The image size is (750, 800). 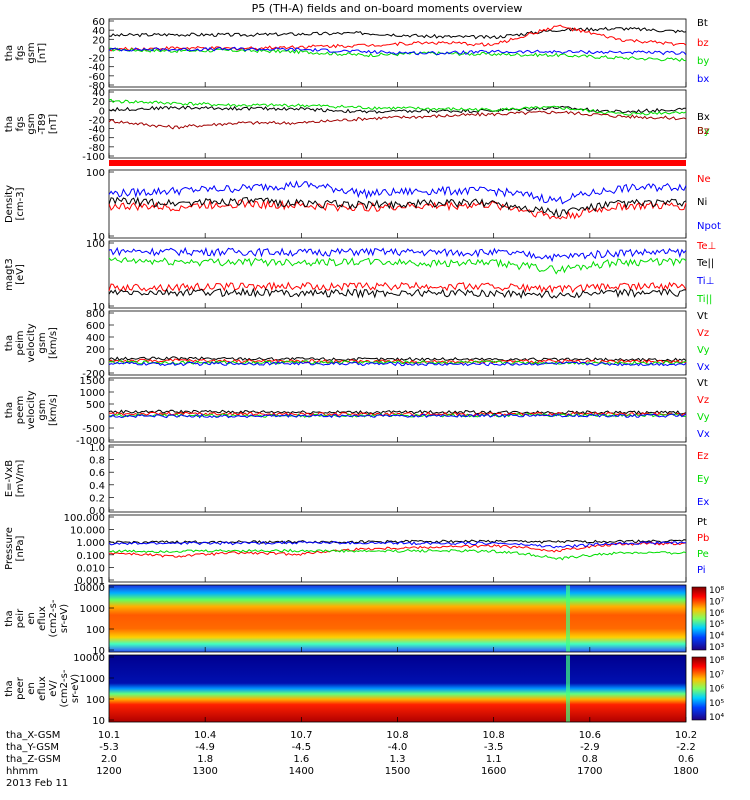 What do you see at coordinates (397, 254) in the screenshot?
I see `series-ti-line` at bounding box center [397, 254].